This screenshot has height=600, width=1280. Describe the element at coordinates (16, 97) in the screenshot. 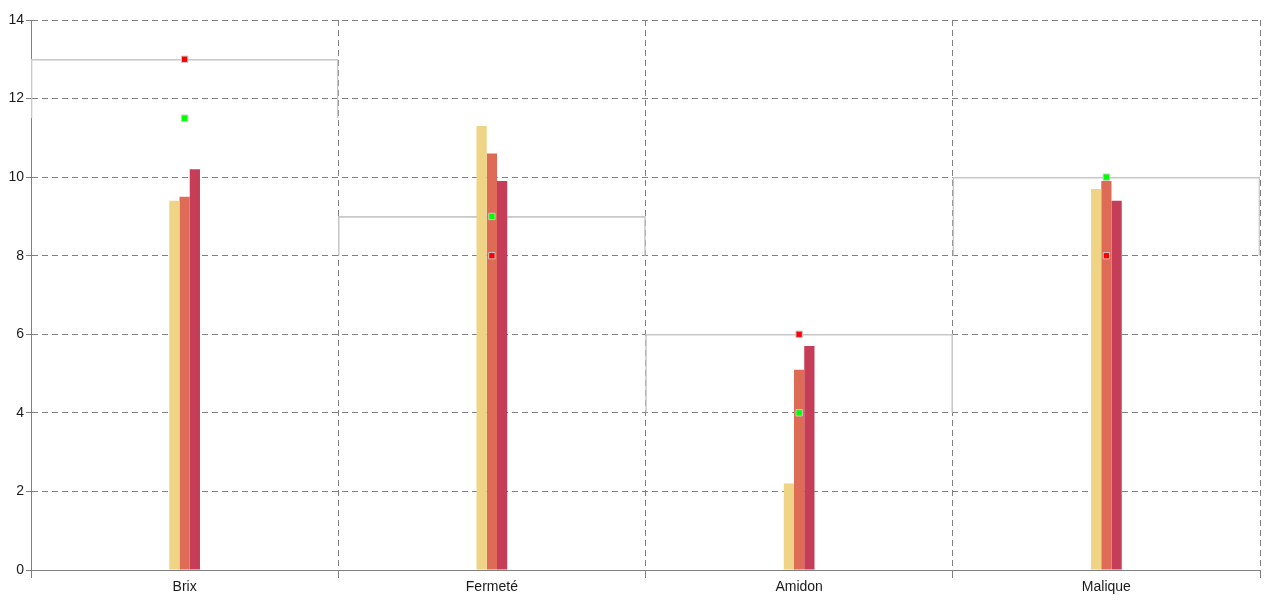

I see `y-tick-label: 12` at that location.